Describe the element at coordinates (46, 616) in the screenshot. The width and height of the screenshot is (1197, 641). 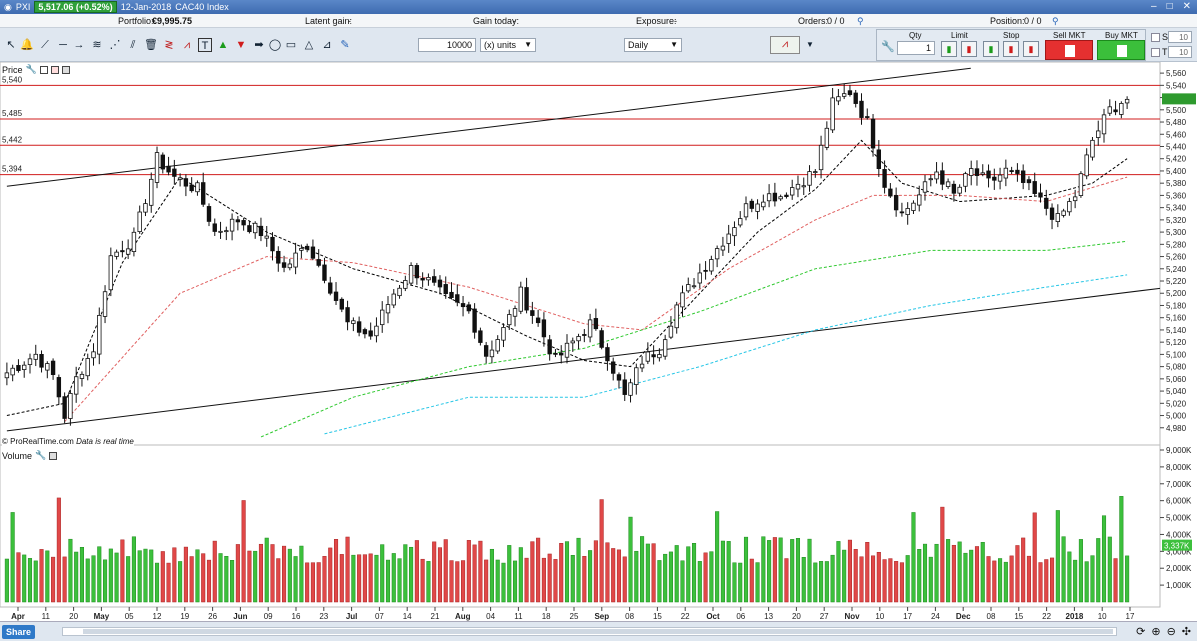
I see `time-axis-label: 11` at that location.